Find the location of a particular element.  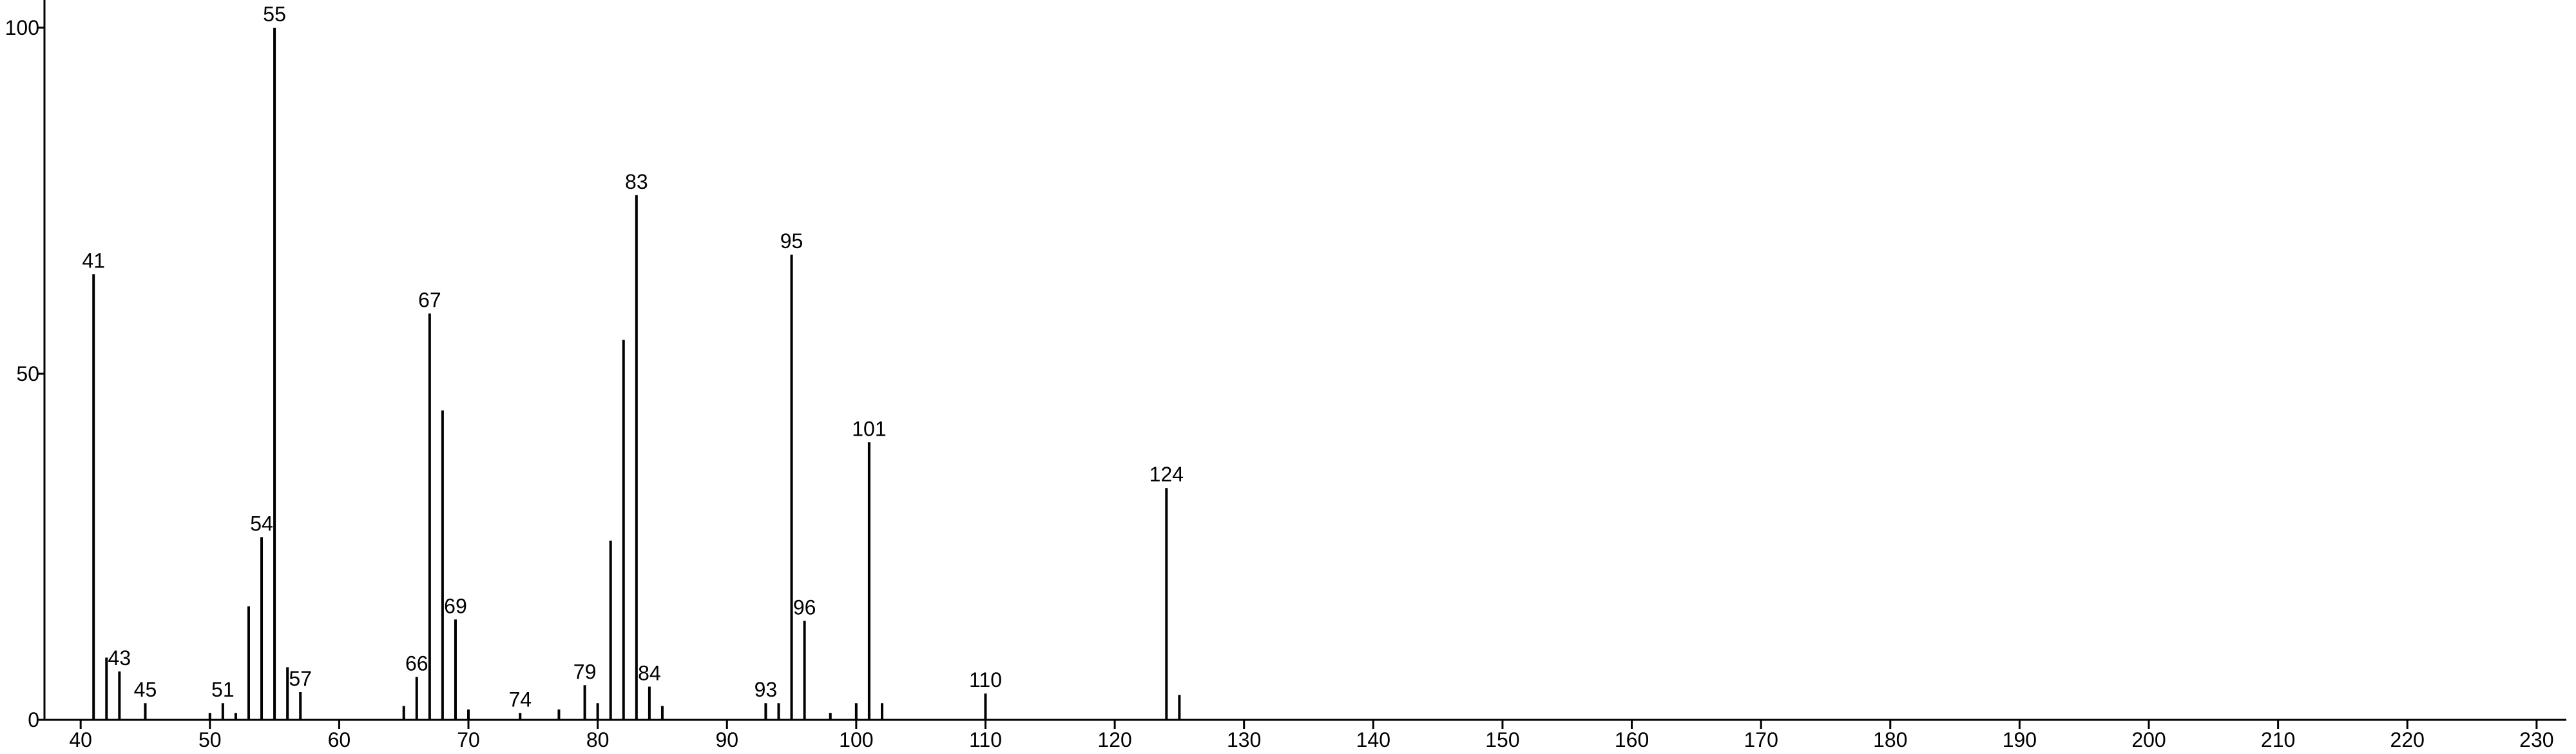

x-tick-label: 200 is located at coordinates (2148, 739).